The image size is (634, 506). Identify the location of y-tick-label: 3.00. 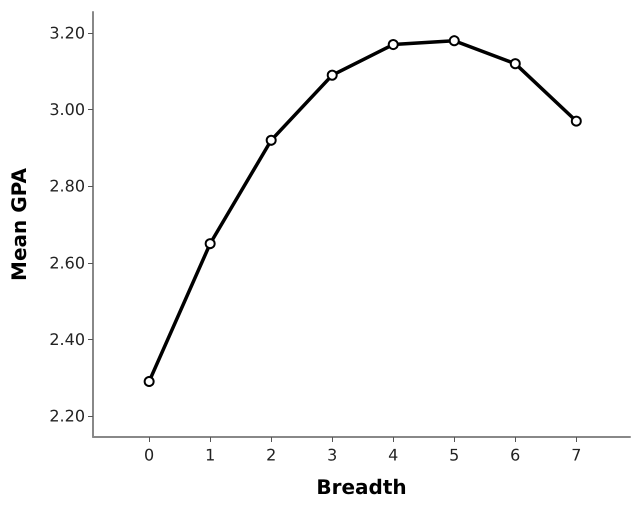
(67, 110).